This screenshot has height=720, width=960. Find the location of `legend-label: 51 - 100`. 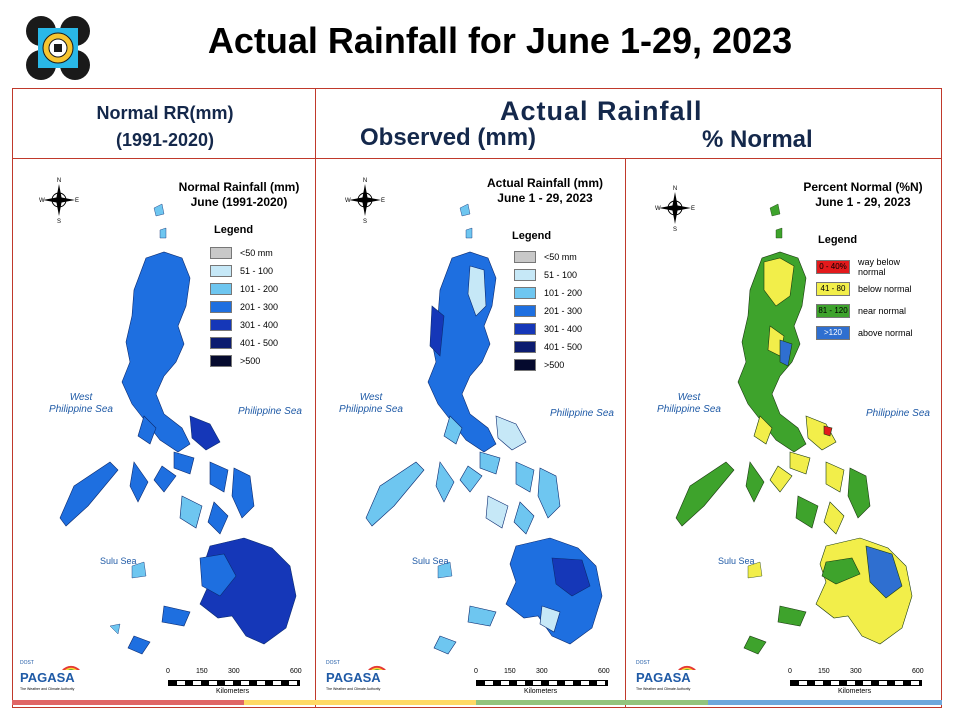

legend-label: 51 - 100 is located at coordinates (257, 271).